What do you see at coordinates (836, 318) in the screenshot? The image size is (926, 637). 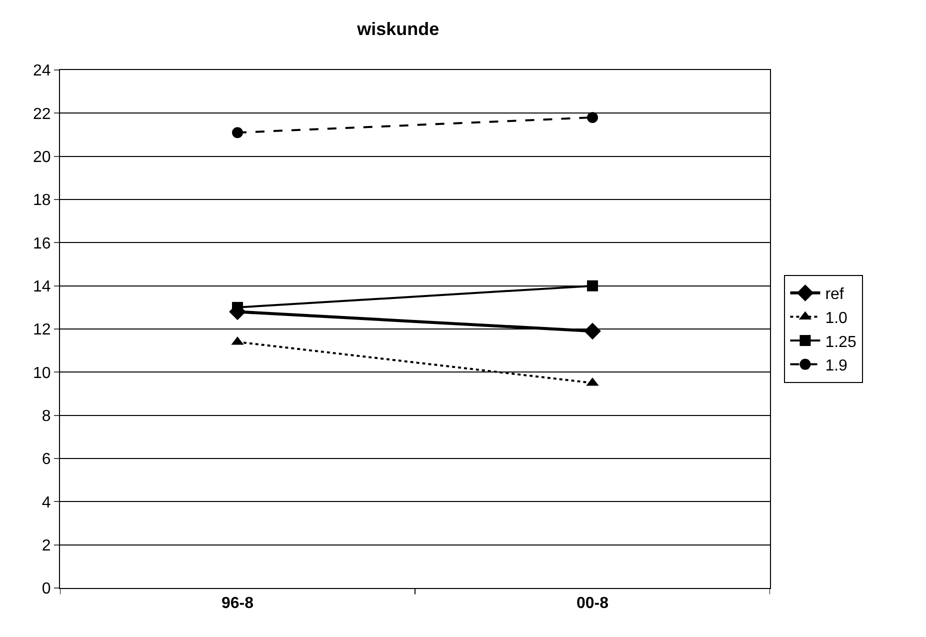 I see `legend-label: 1.0` at bounding box center [836, 318].